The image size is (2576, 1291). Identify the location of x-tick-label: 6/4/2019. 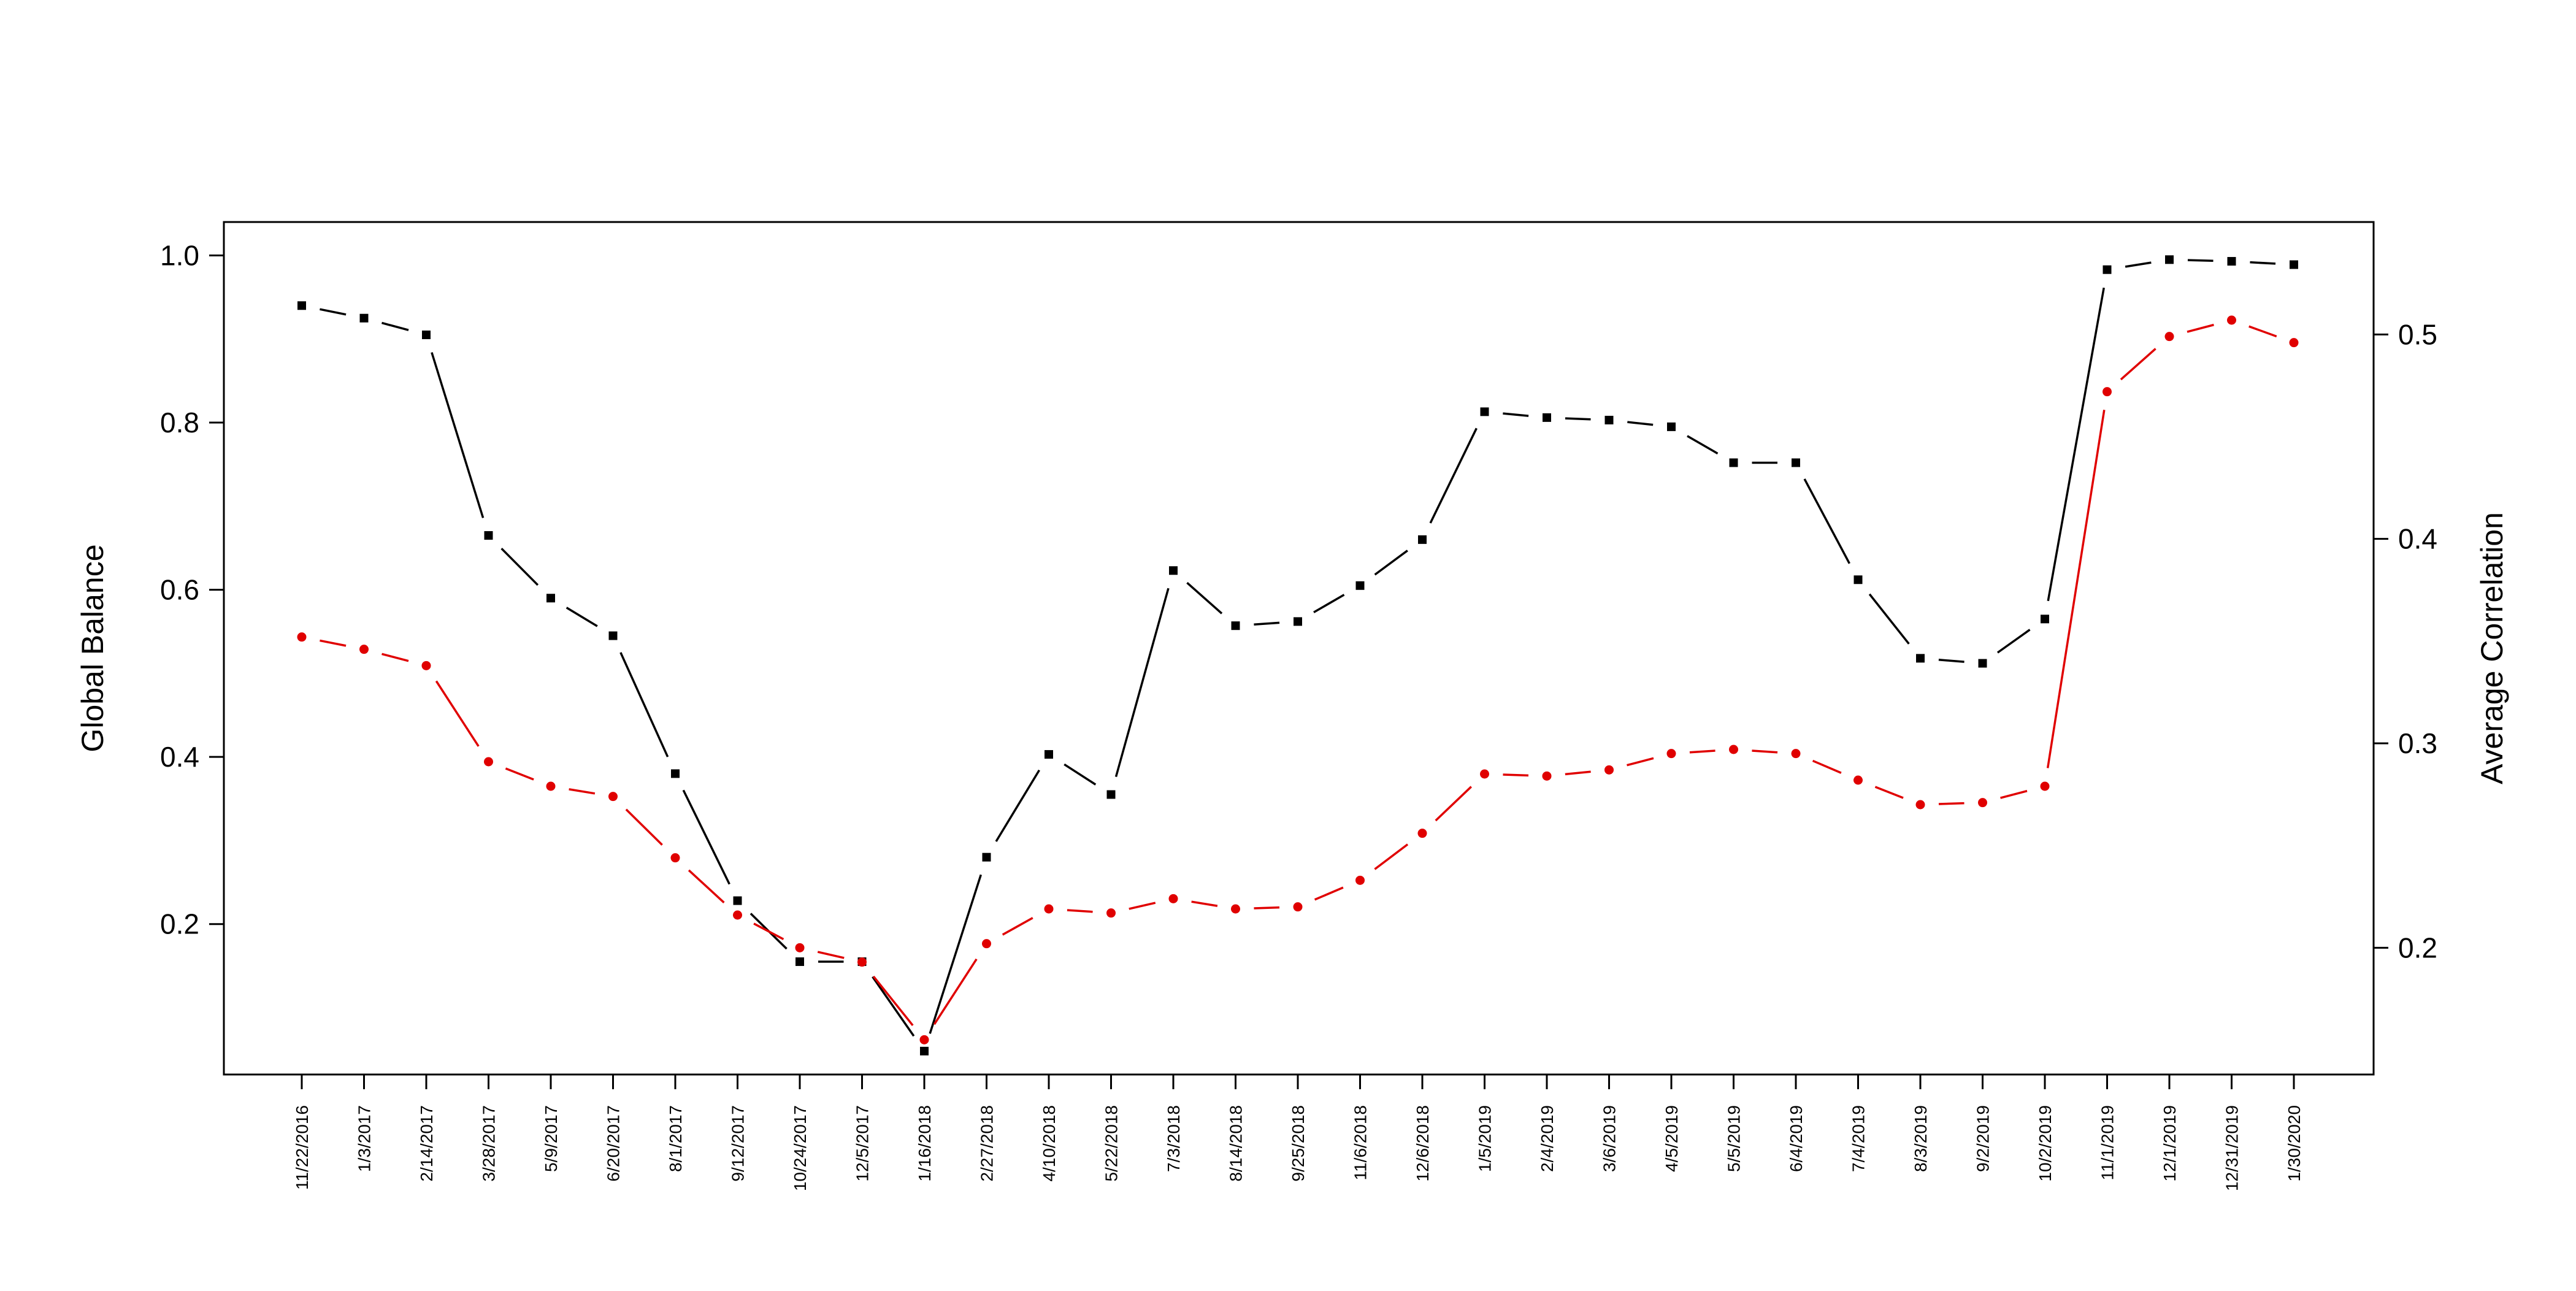
(1796, 1138).